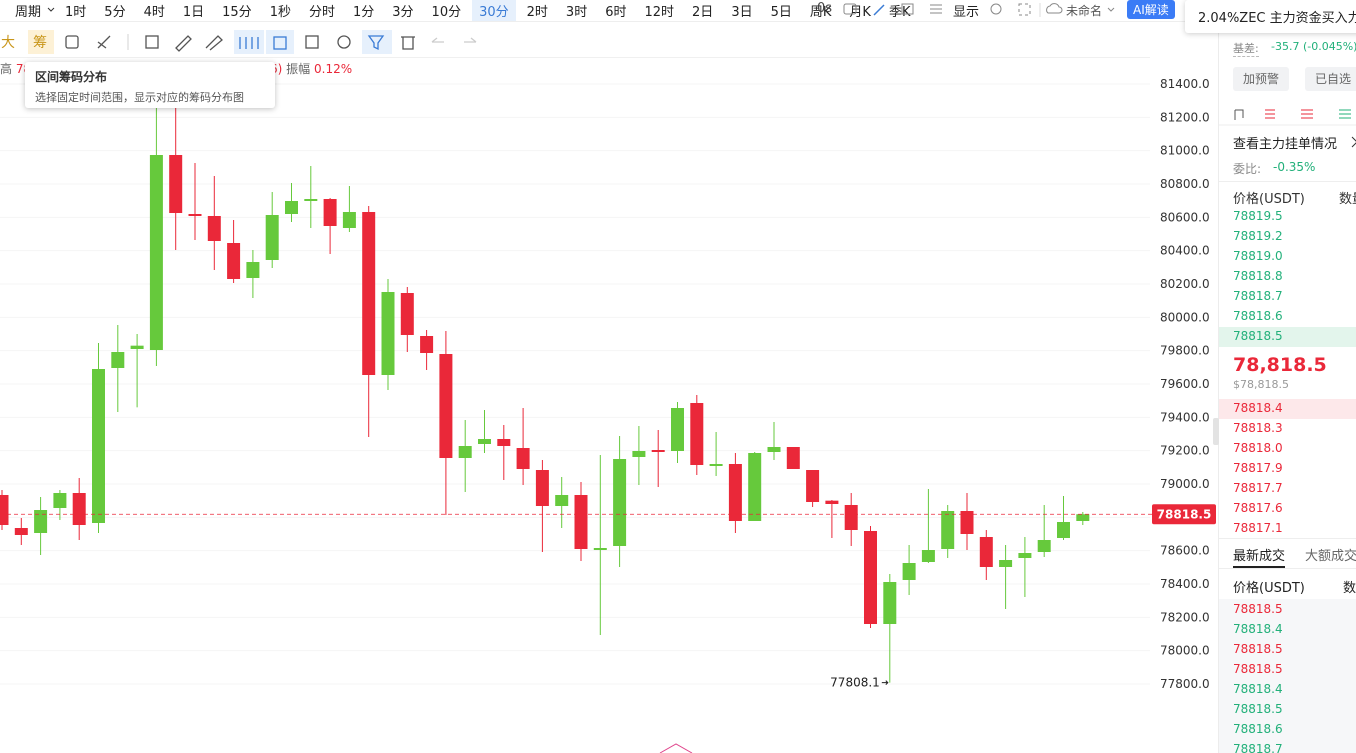  I want to click on order-link: 查看主力挂单情况, so click(1285, 144).